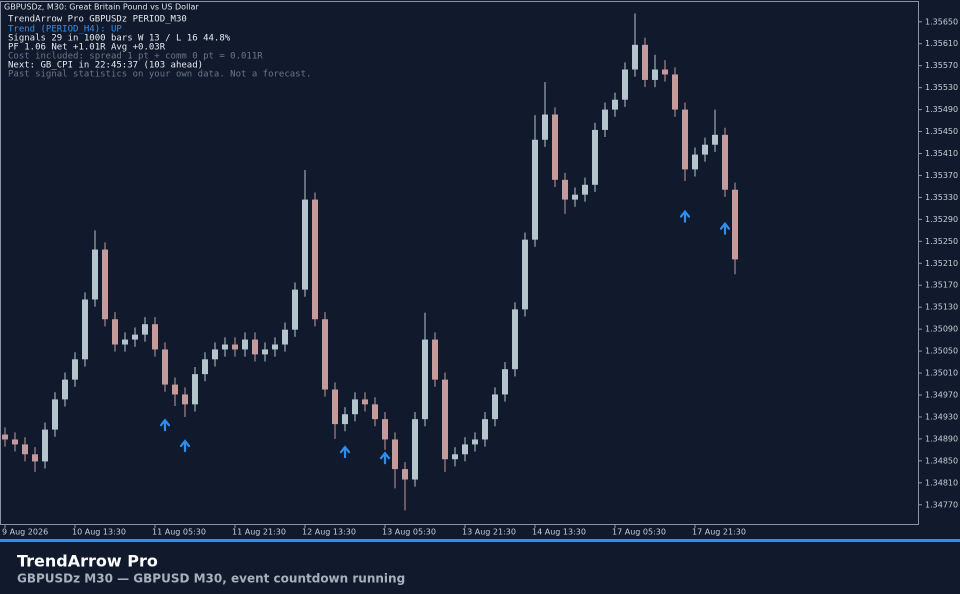 This screenshot has width=960, height=594. What do you see at coordinates (941, 241) in the screenshot?
I see `y-tick-label: 1.35250` at bounding box center [941, 241].